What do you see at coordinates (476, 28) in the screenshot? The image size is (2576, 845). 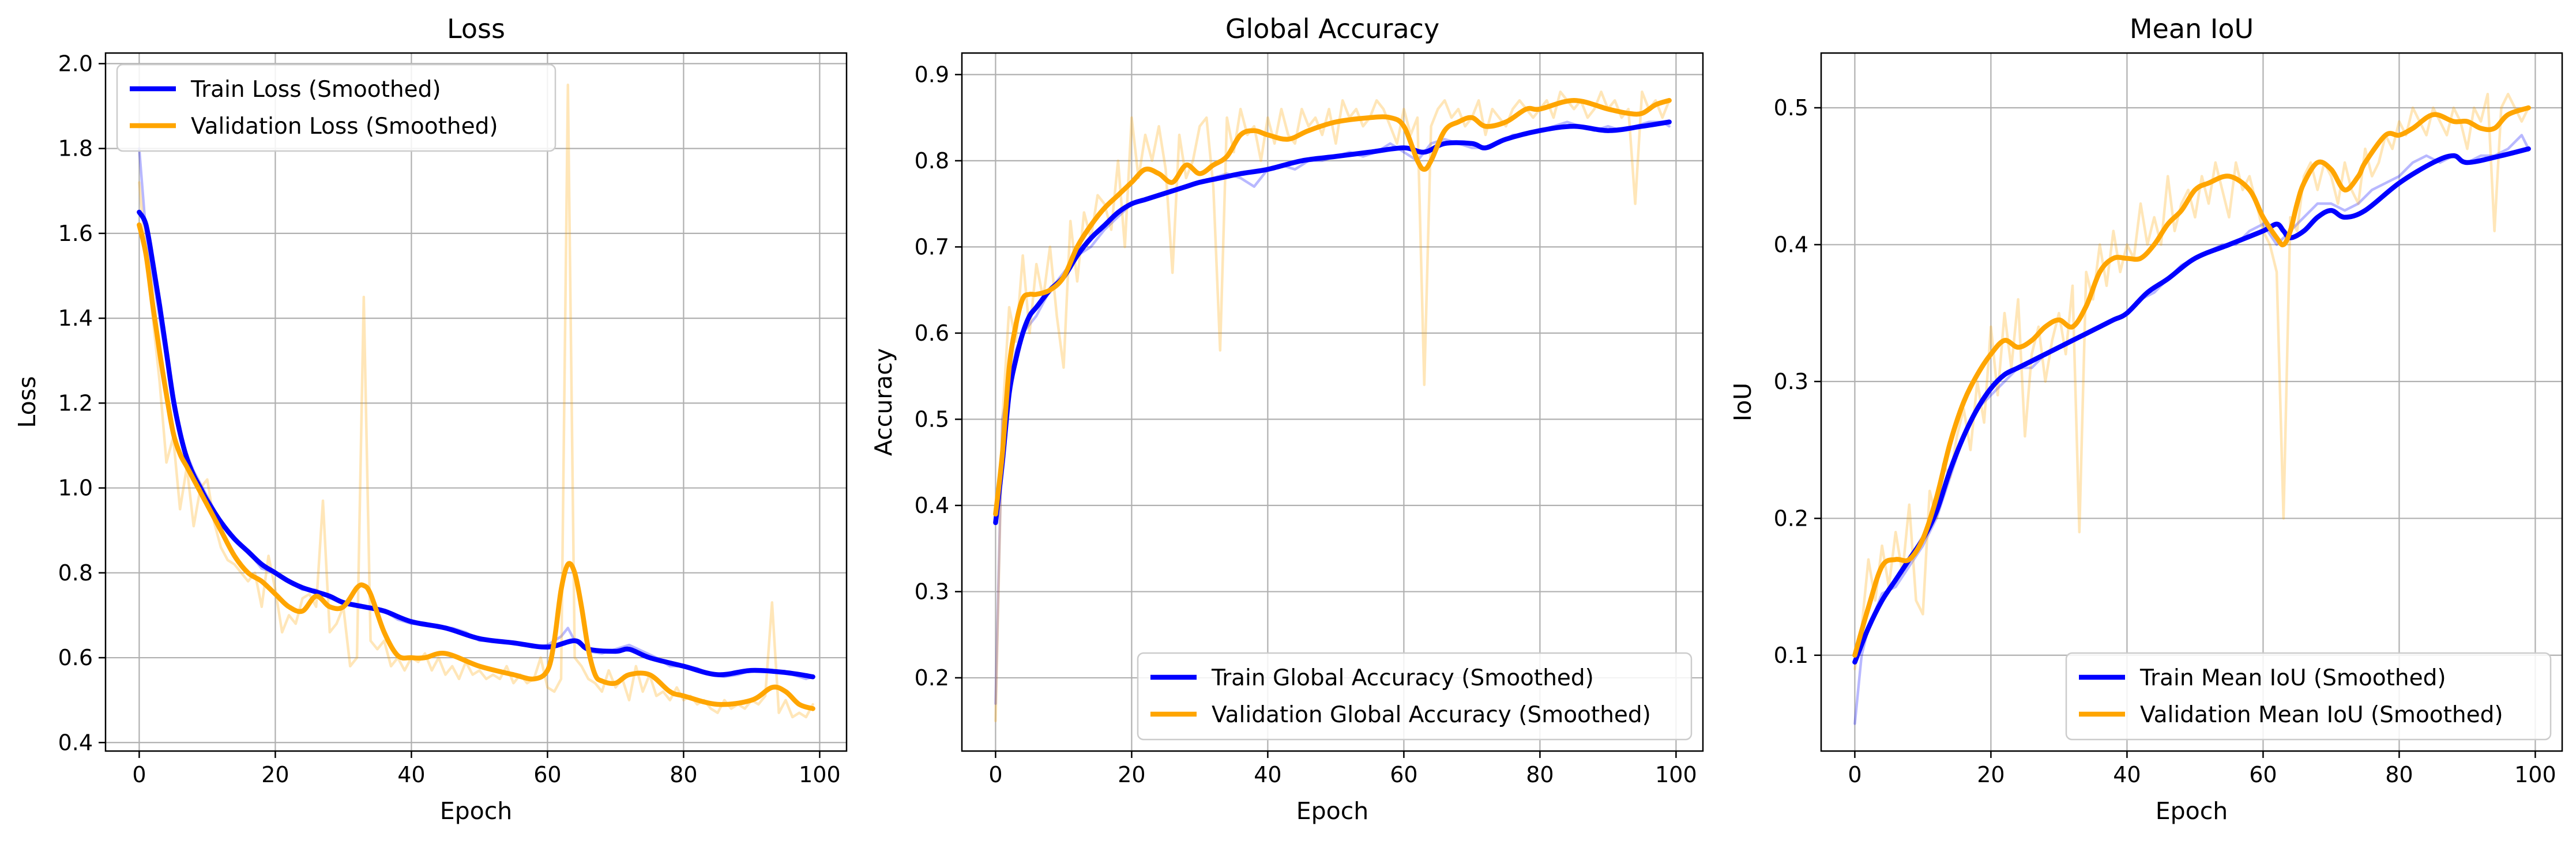 I see `chart-title: Loss` at bounding box center [476, 28].